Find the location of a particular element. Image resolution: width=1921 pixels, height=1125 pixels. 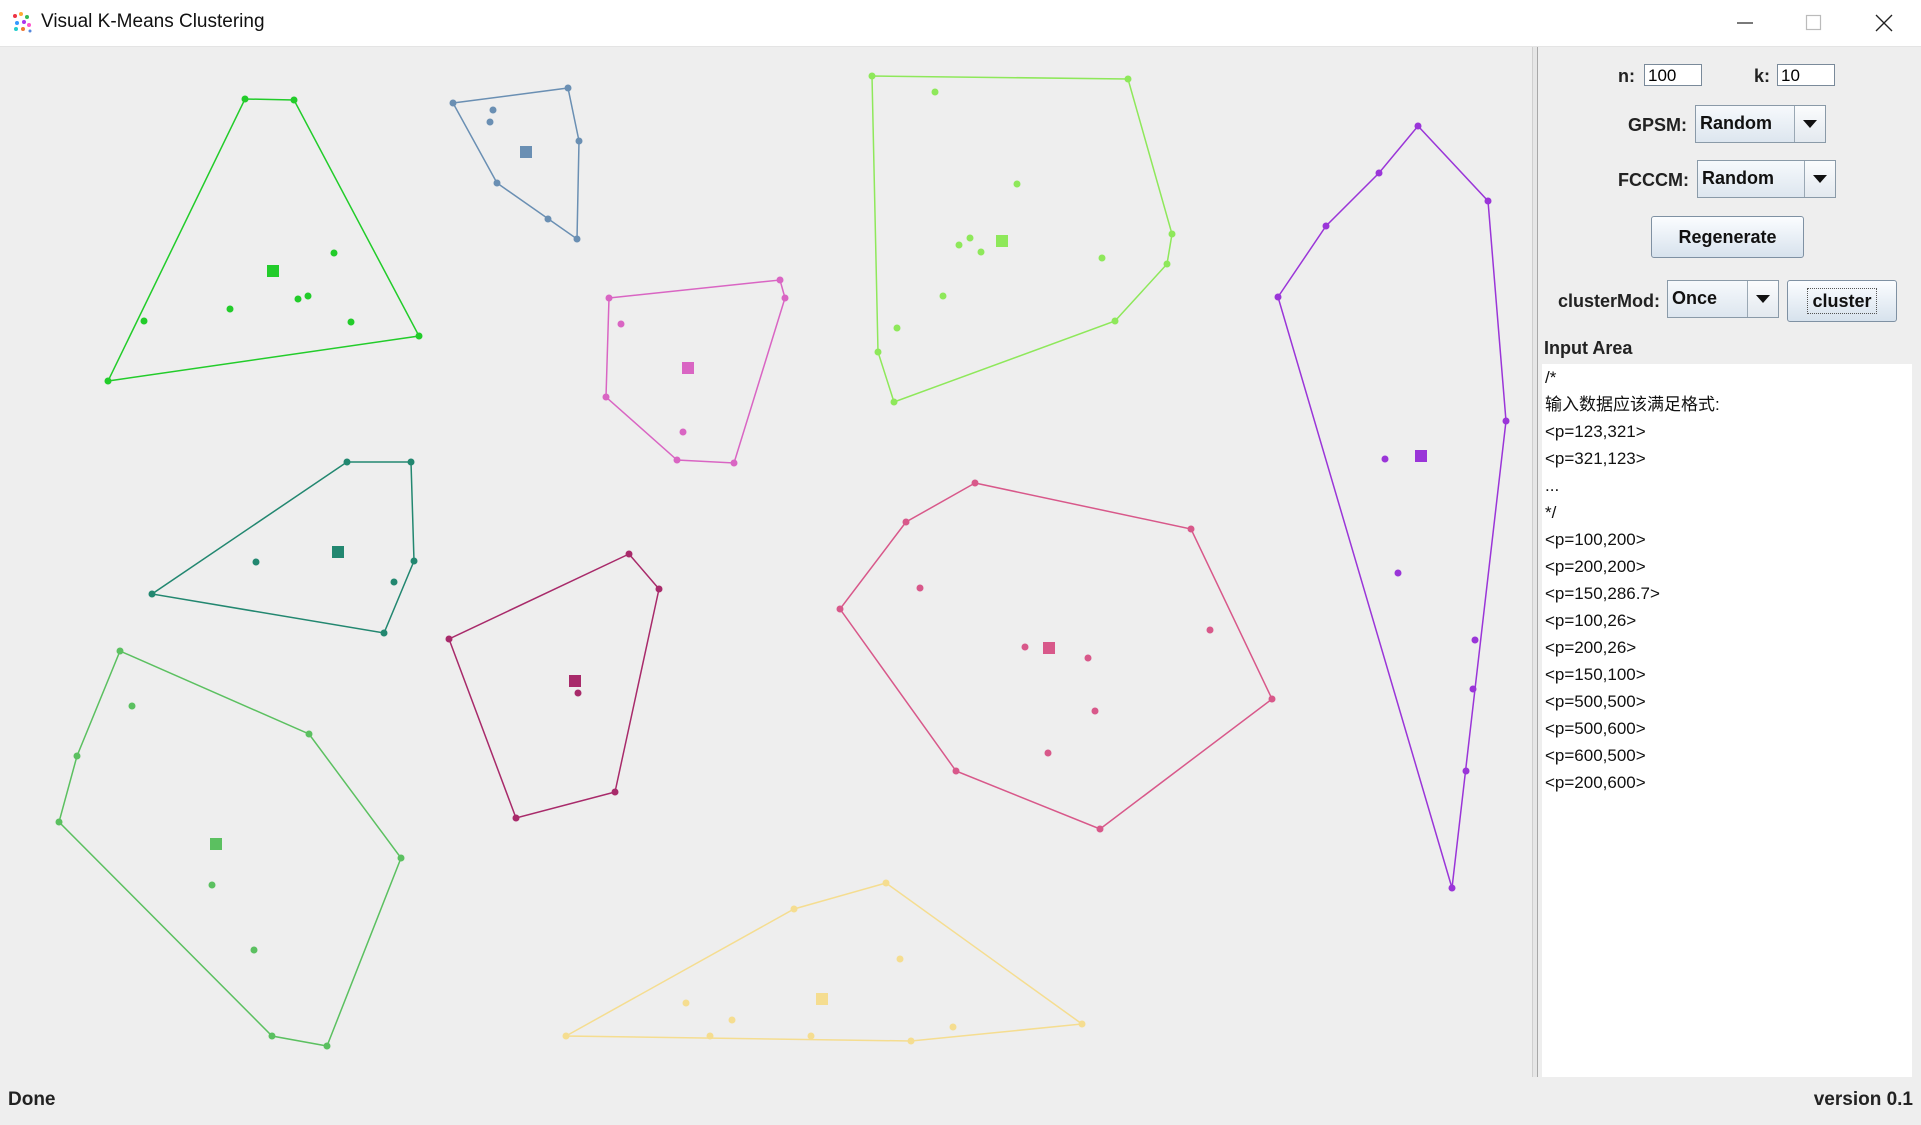

input-line: <p=123,321> is located at coordinates (1595, 431).